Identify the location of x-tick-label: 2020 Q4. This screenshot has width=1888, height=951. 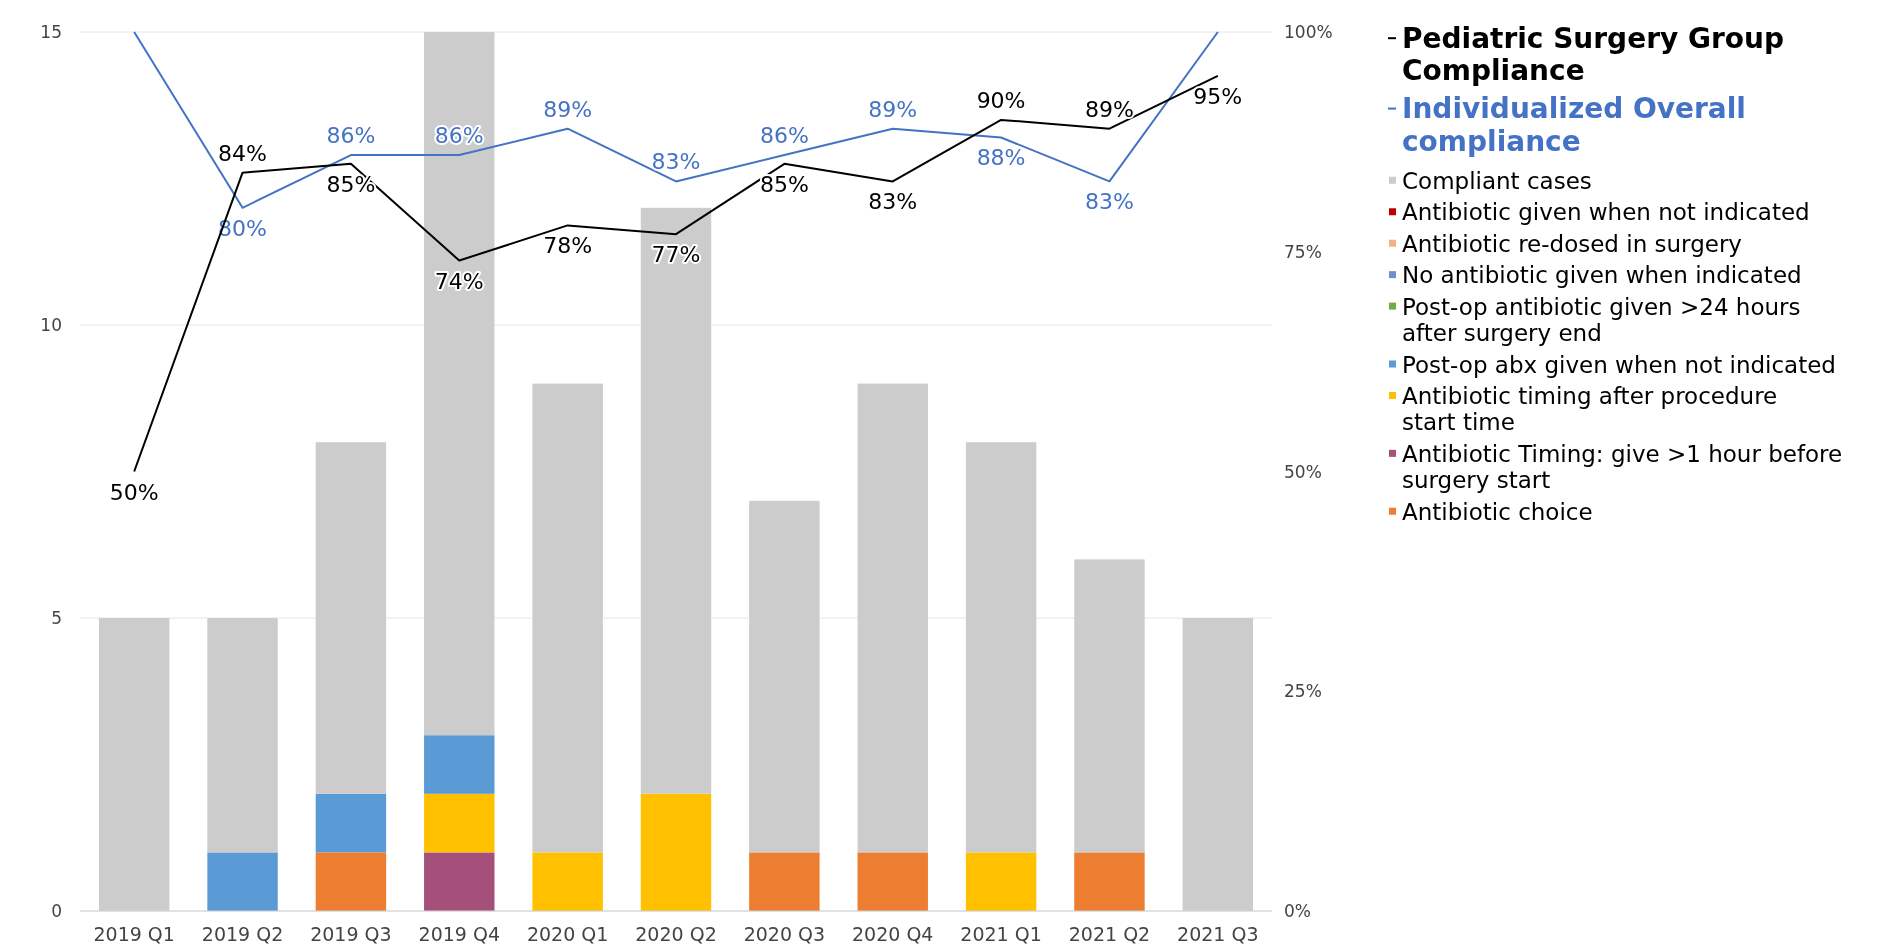
(893, 934).